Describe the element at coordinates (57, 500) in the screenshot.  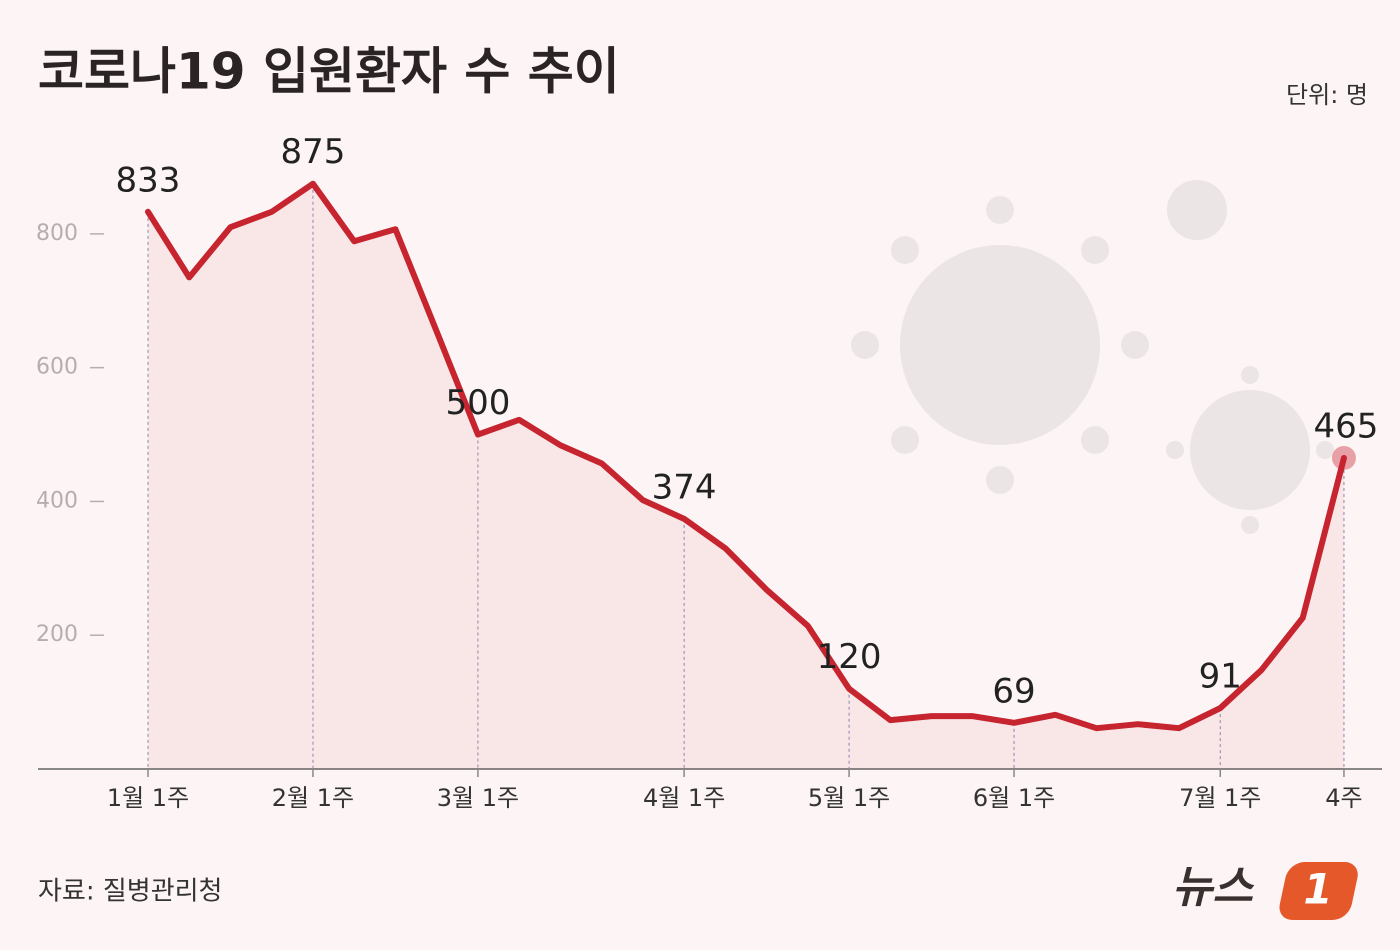
I see `y-tick-label: 400` at that location.